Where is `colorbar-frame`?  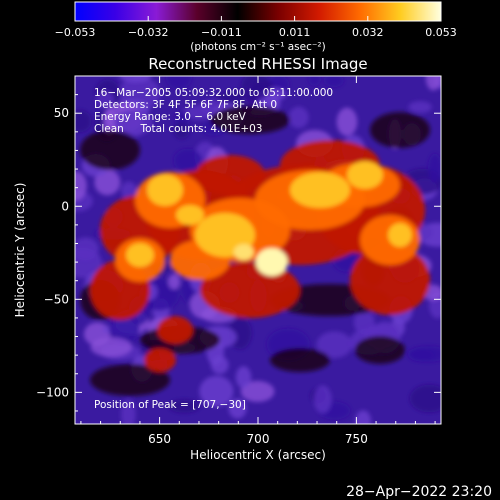 colorbar-frame is located at coordinates (258, 11).